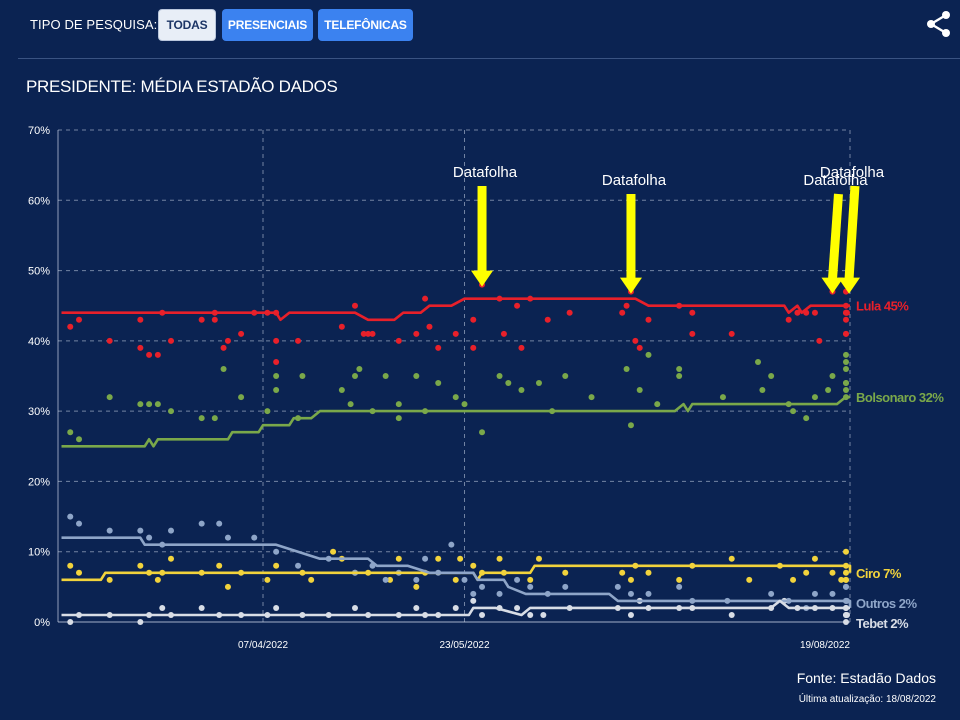 This screenshot has height=720, width=960. What do you see at coordinates (879, 573) in the screenshot?
I see `ciro-end-label: Ciro 7%` at bounding box center [879, 573].